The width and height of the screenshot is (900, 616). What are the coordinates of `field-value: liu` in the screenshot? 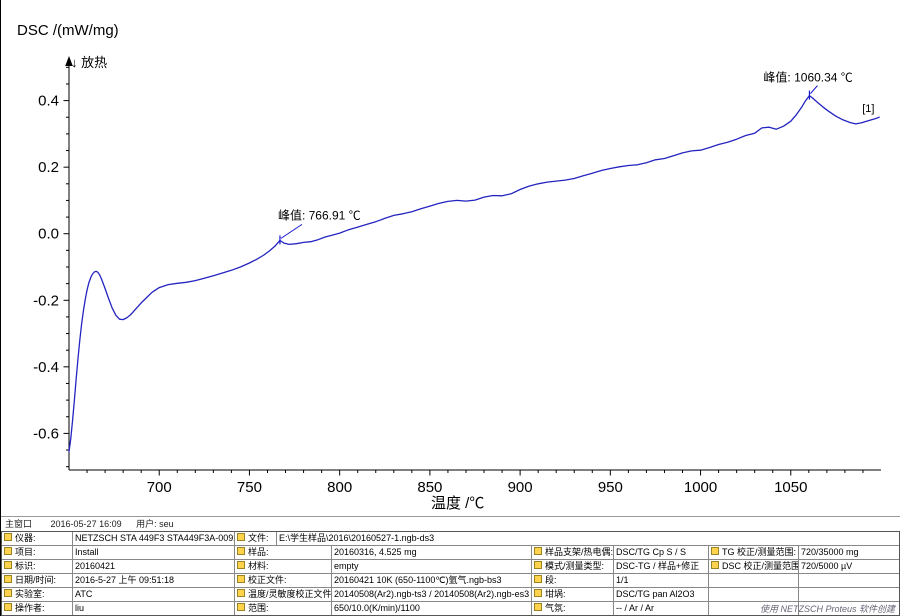 It's located at (153, 608).